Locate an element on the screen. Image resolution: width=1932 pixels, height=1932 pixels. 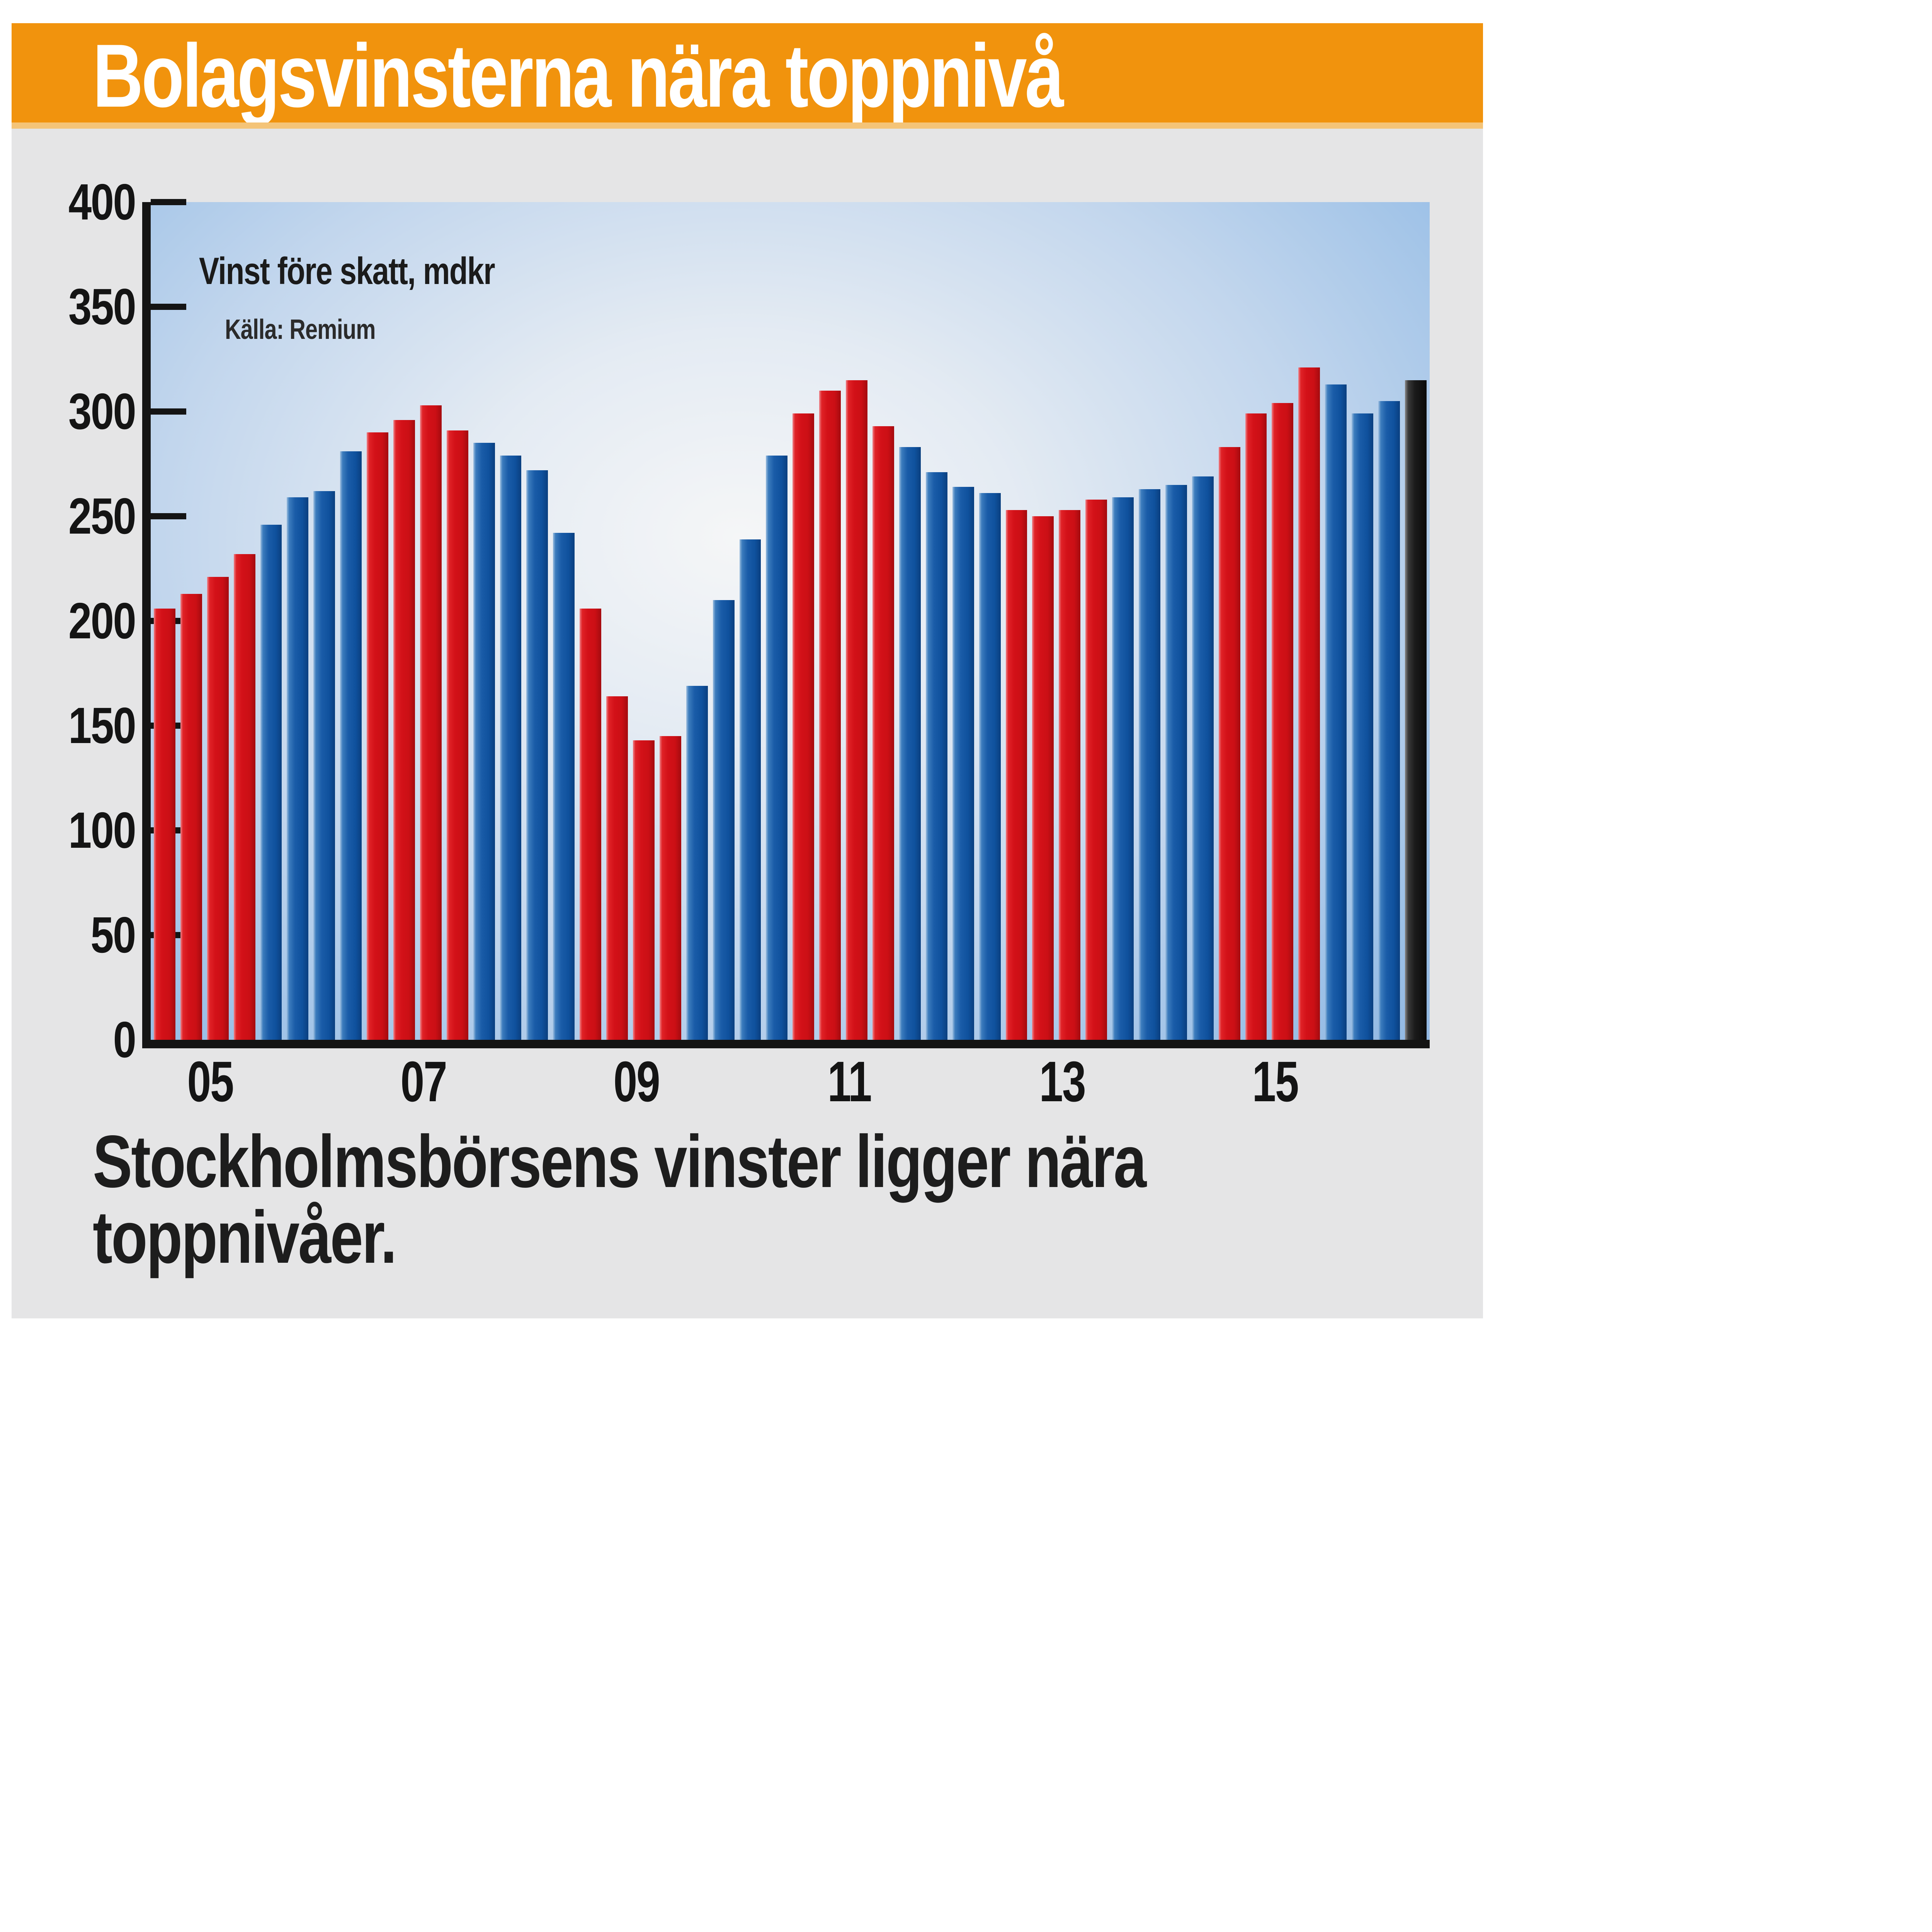
x-axis-label: 11 is located at coordinates (850, 1082).